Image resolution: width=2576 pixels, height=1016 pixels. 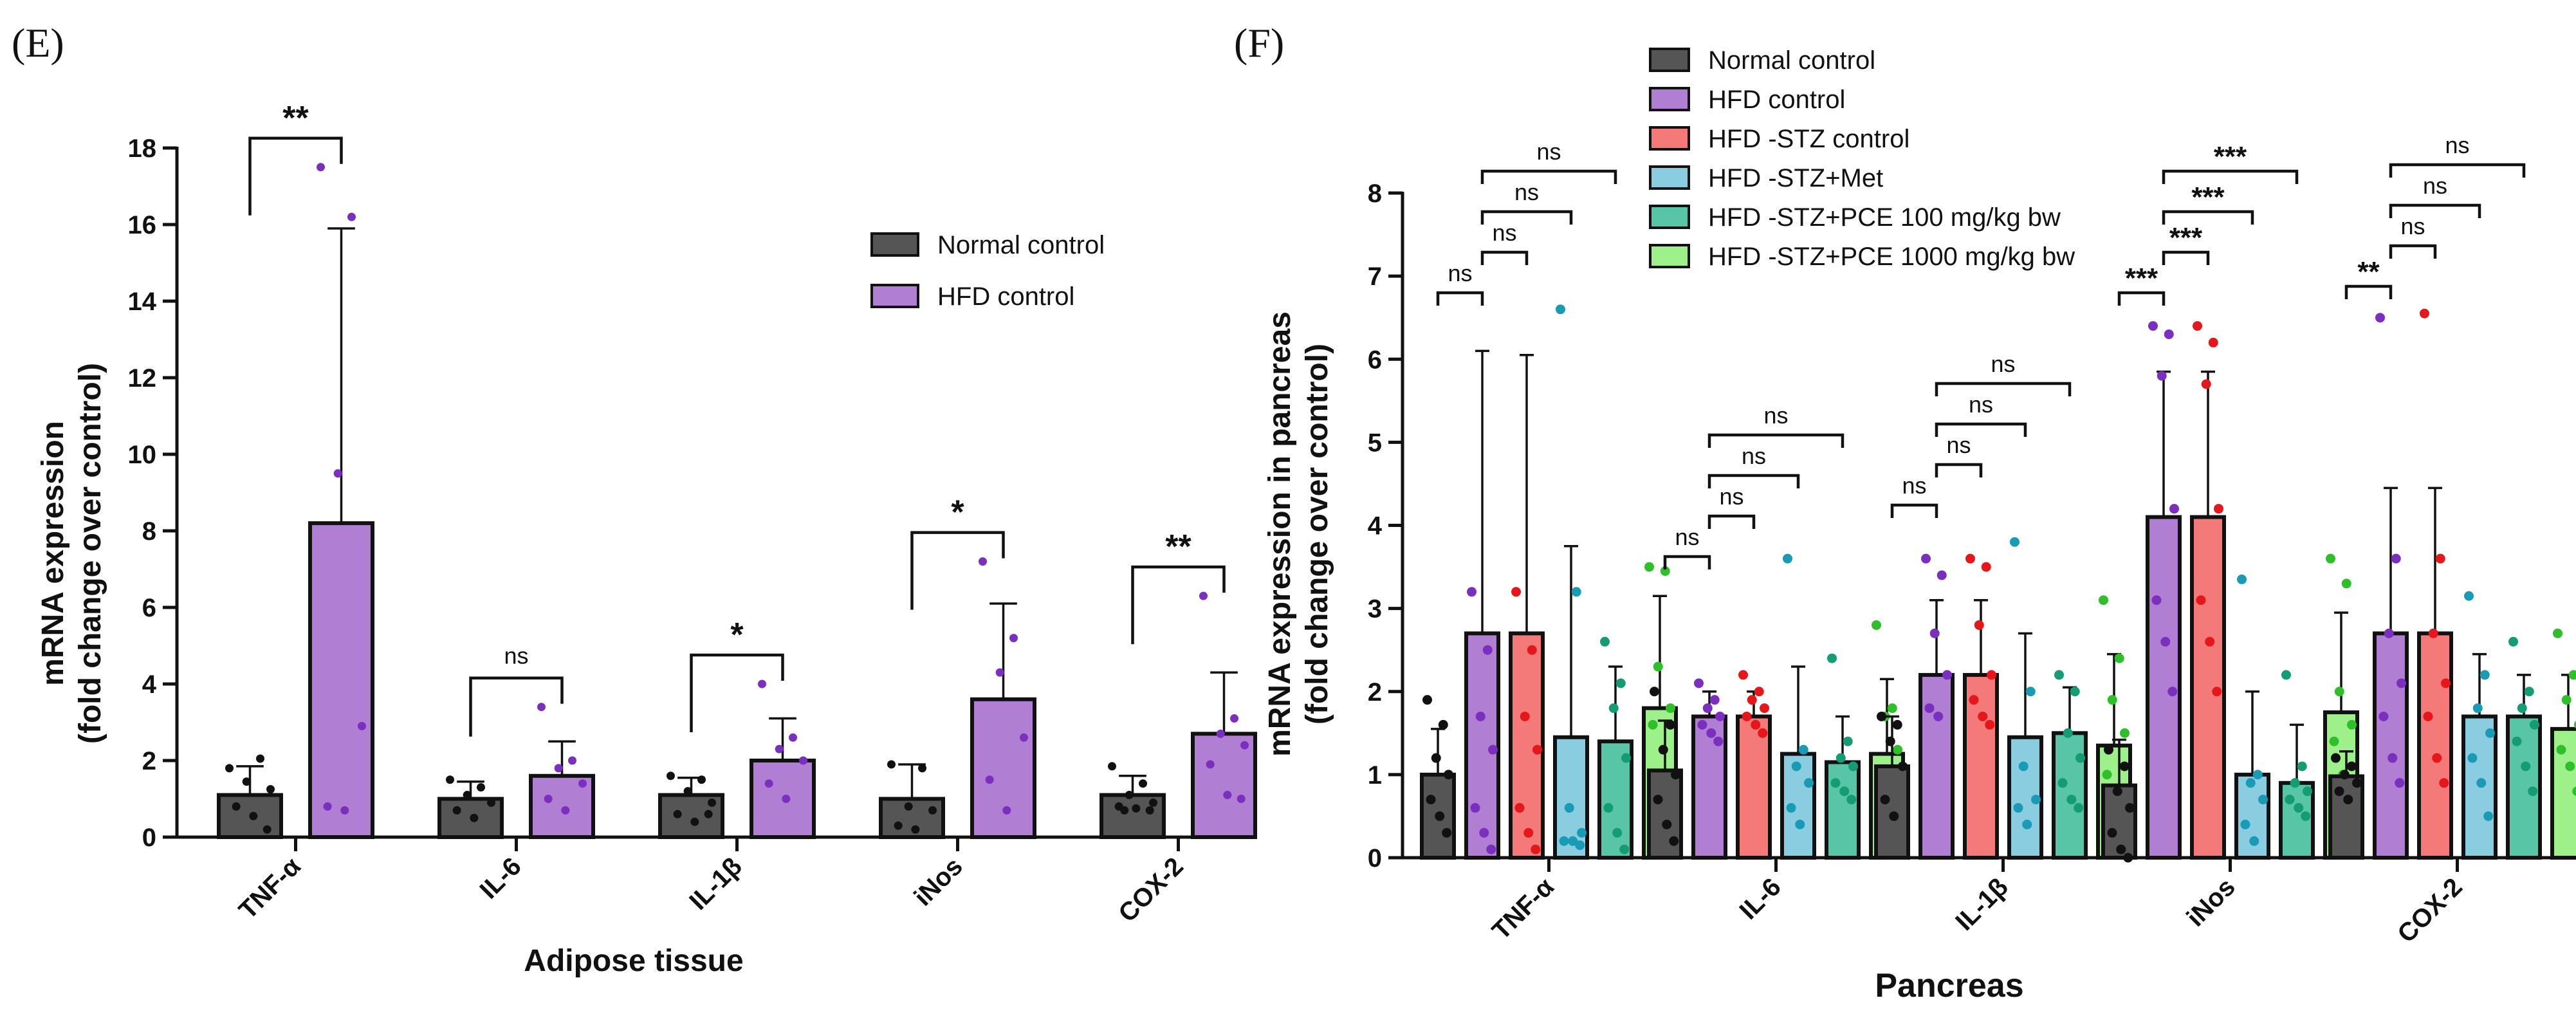 I want to click on panel-e-significance-tnf: **, so click(x=295, y=118).